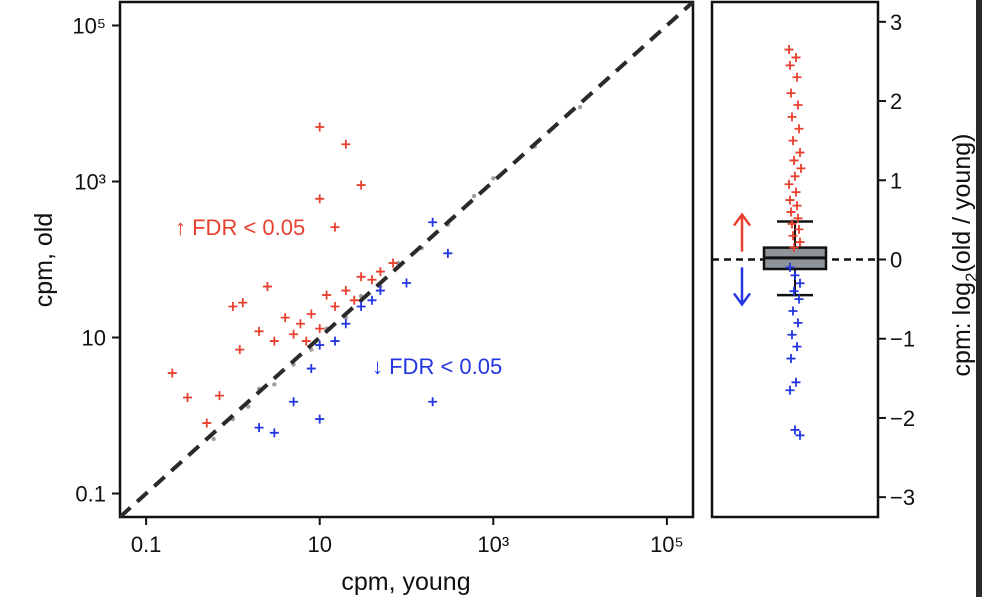 This screenshot has width=982, height=597. I want to click on annotation-down: ↓ FDR < 0.05, so click(437, 366).